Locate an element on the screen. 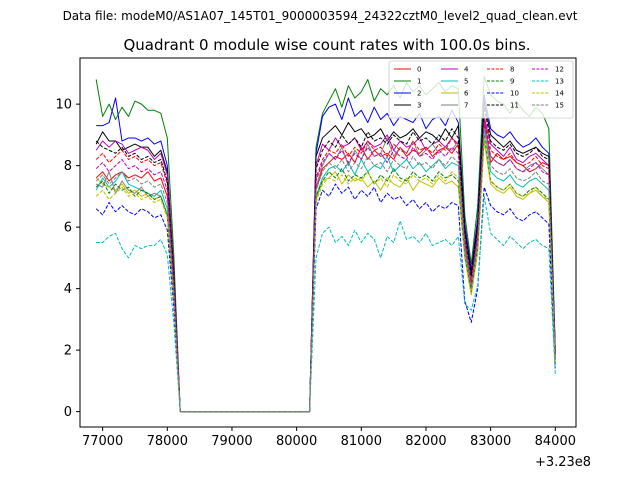 Image resolution: width=640 pixels, height=480 pixels. legend-label-9: 9 is located at coordinates (512, 82).